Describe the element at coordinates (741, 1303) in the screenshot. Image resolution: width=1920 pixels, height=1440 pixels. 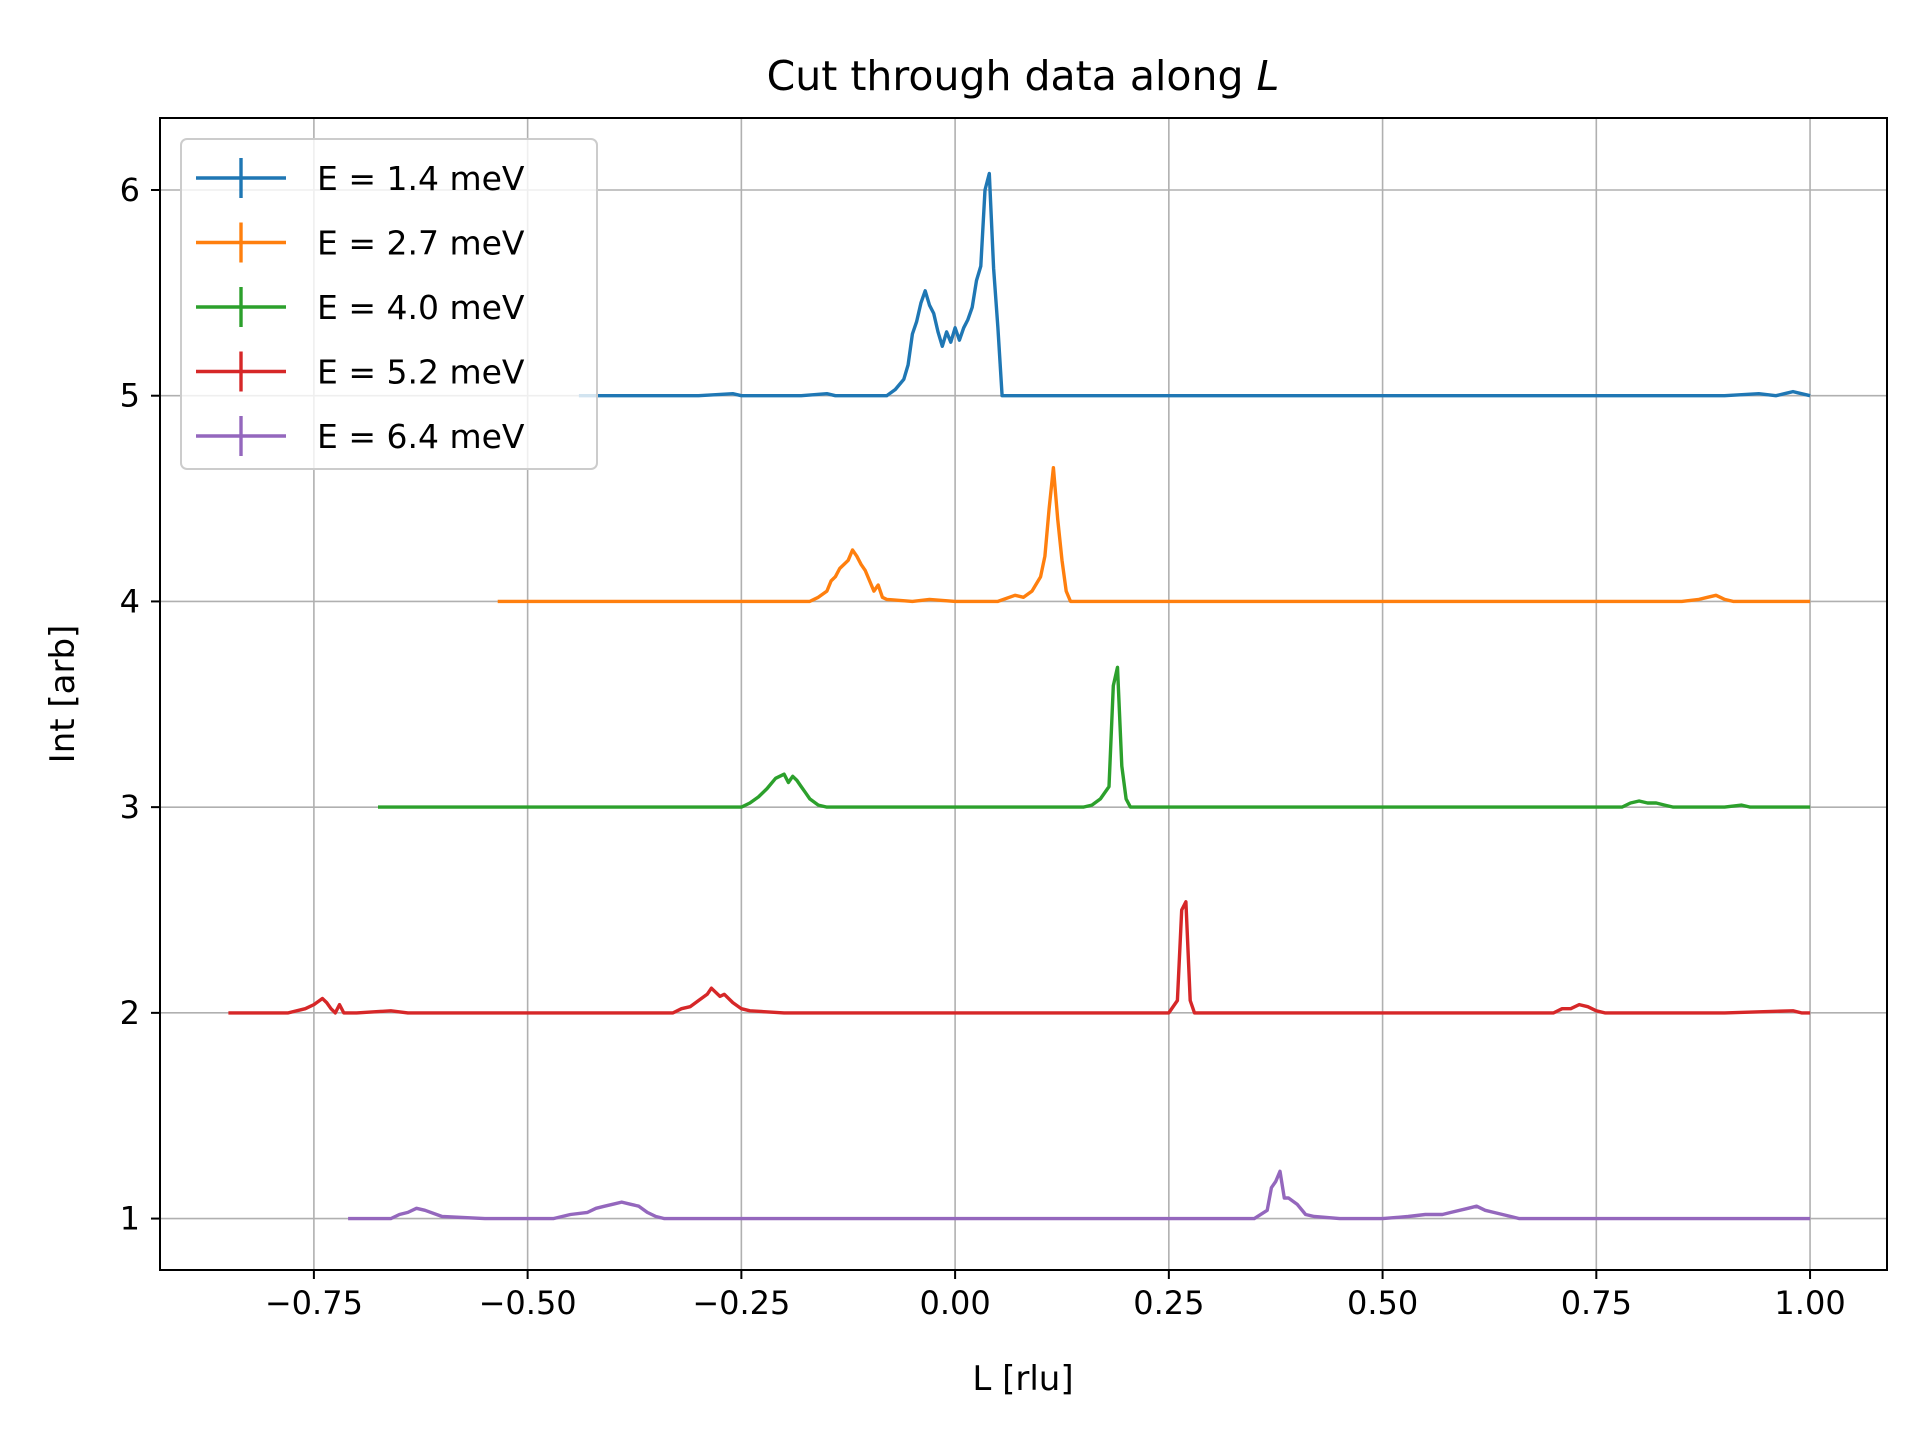
I see `x-tick-label: −0.25` at that location.